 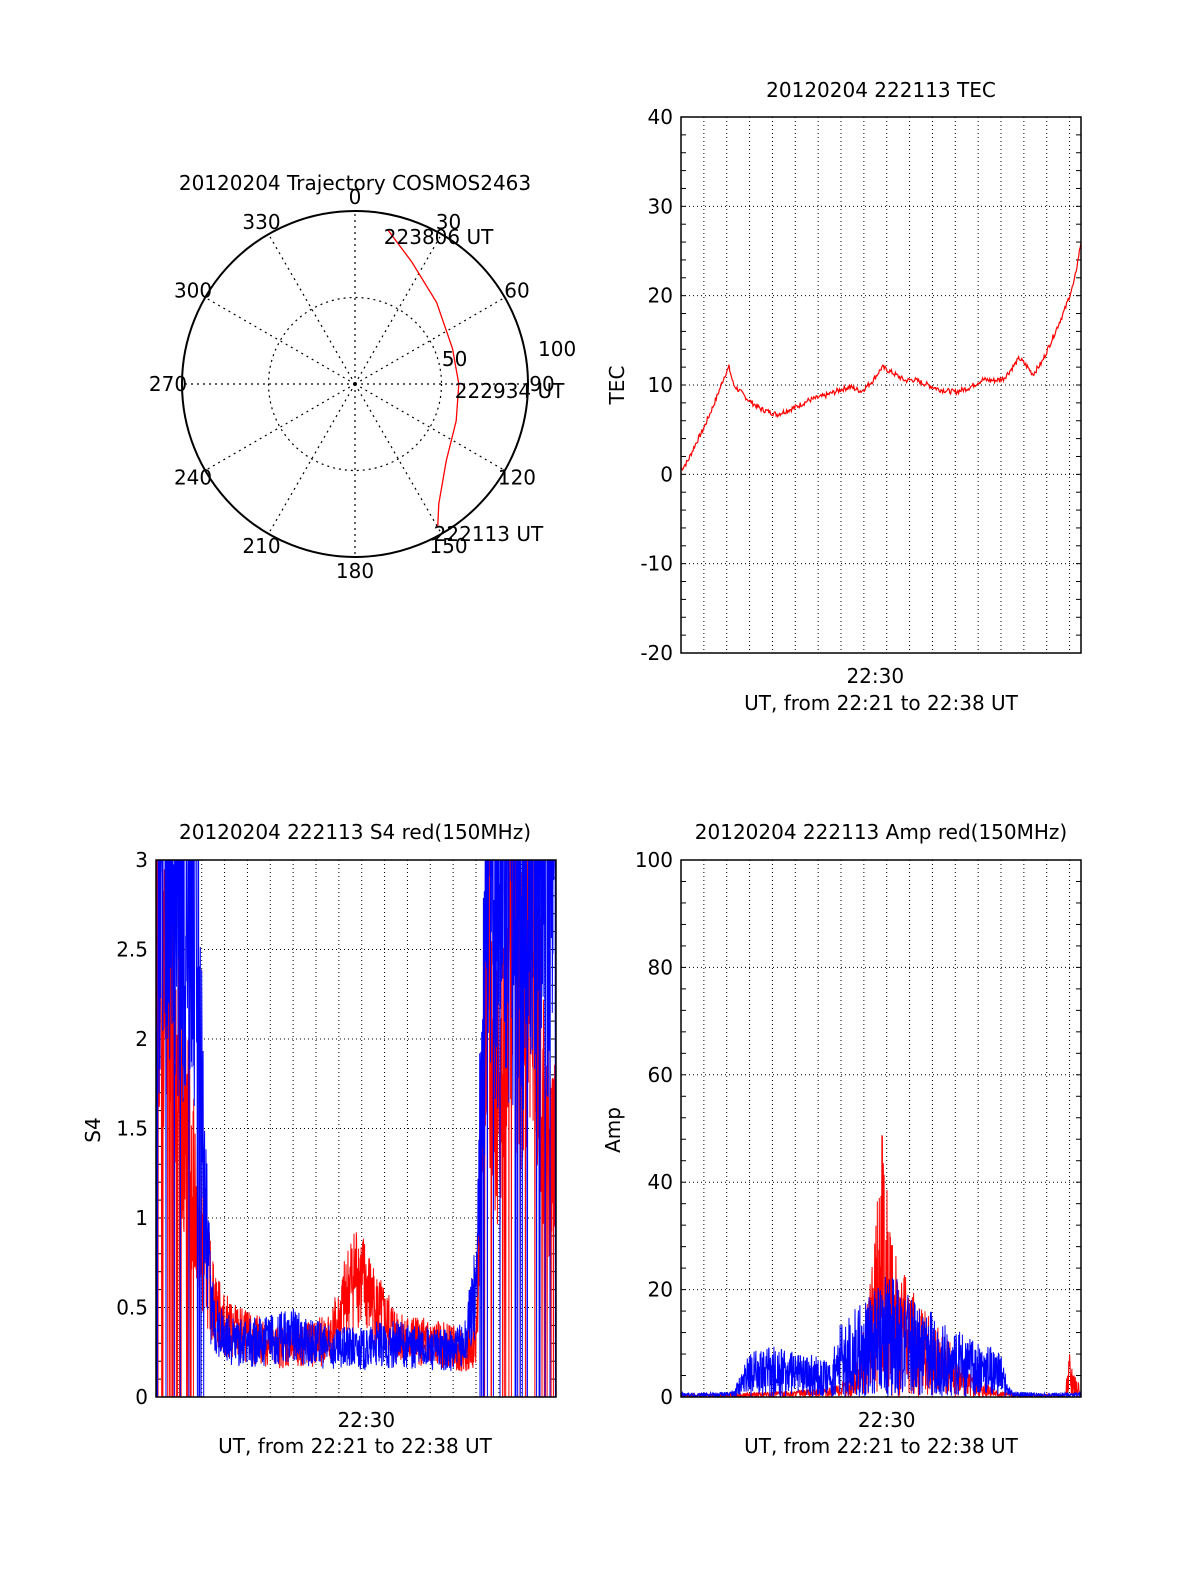 I want to click on tec-title: 20120204 222113 TEC, so click(x=881, y=90).